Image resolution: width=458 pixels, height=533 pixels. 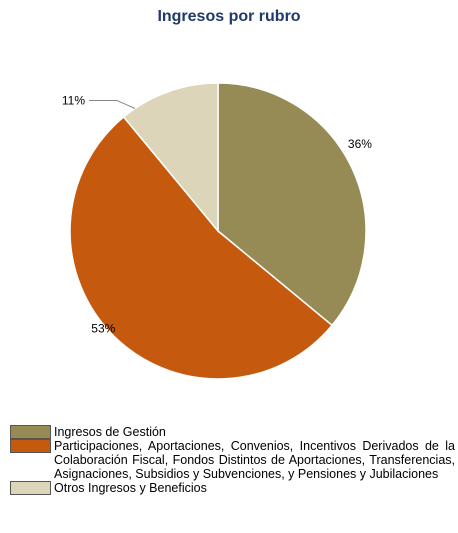 What do you see at coordinates (103, 329) in the screenshot?
I see `data-label: 53%` at bounding box center [103, 329].